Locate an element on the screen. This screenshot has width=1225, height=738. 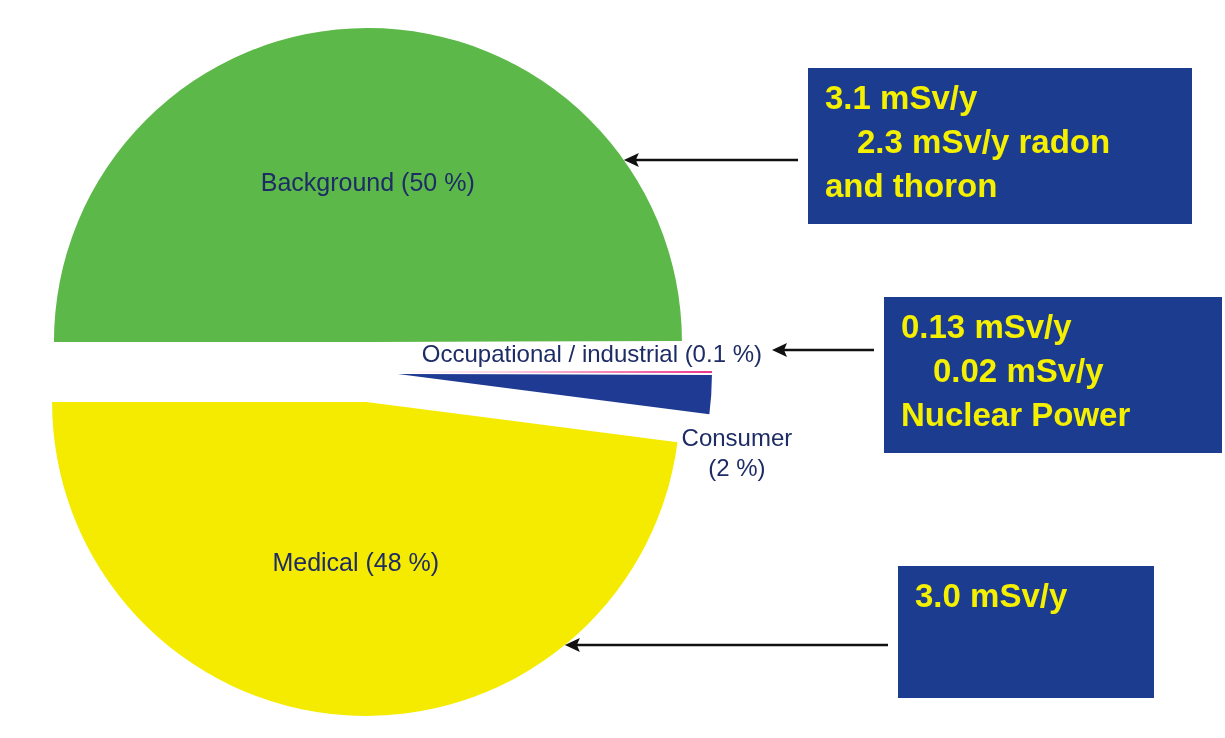
text: 0.13 mSv/y 0.02 mSv/y Nuclear Power is located at coordinates (1016, 371).